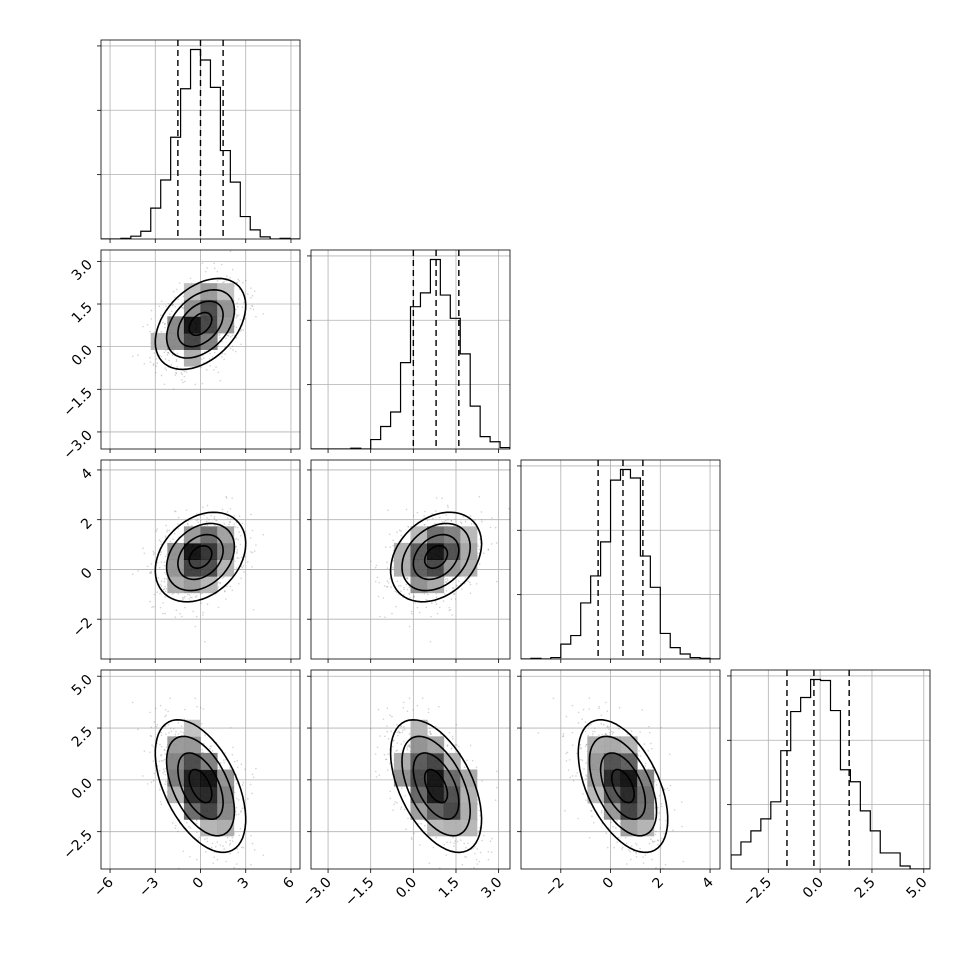 This screenshot has width=970, height=970. Describe the element at coordinates (449, 888) in the screenshot. I see `x-tick-label: 1.5` at that location.